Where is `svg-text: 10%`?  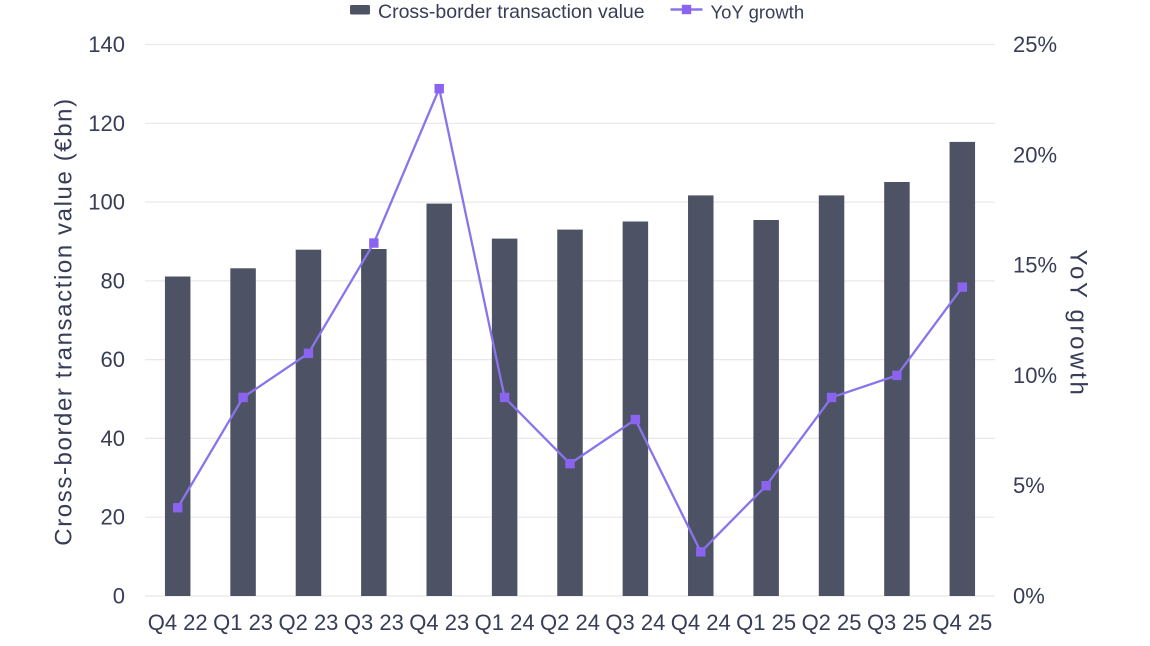
svg-text: 10% is located at coordinates (1035, 375).